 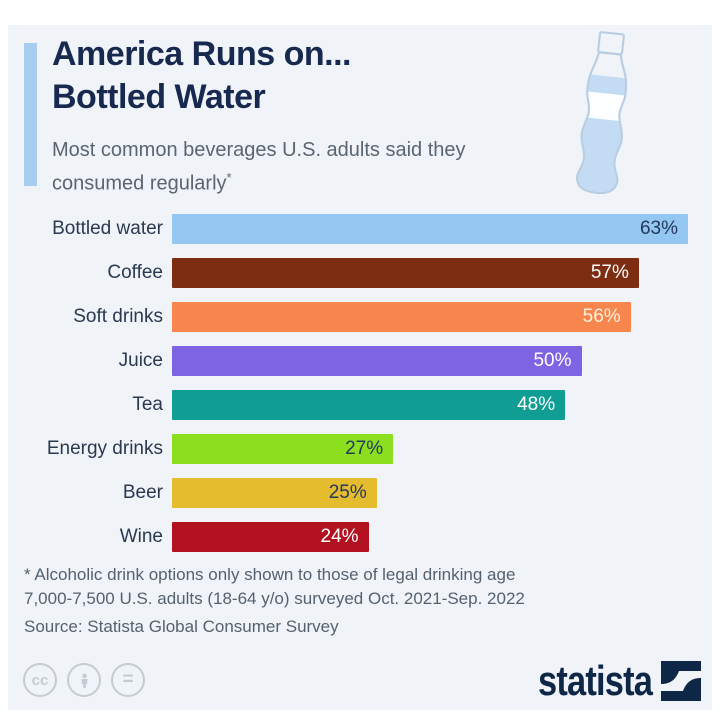 What do you see at coordinates (430, 537) in the screenshot?
I see `bar-track: 24%` at bounding box center [430, 537].